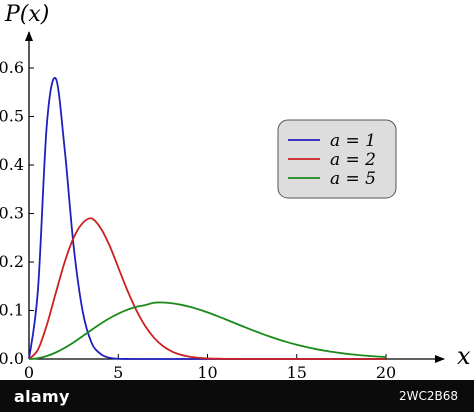 The height and width of the screenshot is (412, 474). I want to click on x-tick-label: 15, so click(297, 371).